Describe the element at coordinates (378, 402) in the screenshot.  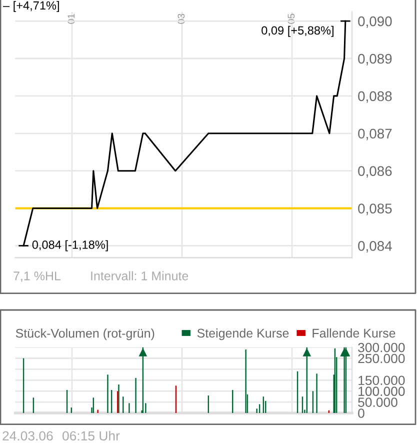
I see `y-tick-label: 50.000` at that location.